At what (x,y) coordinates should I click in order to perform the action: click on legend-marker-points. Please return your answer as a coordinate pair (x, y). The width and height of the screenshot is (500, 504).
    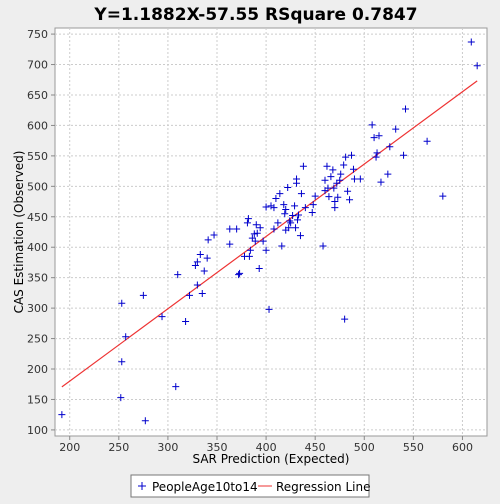
    Looking at the image, I should click on (142, 486).